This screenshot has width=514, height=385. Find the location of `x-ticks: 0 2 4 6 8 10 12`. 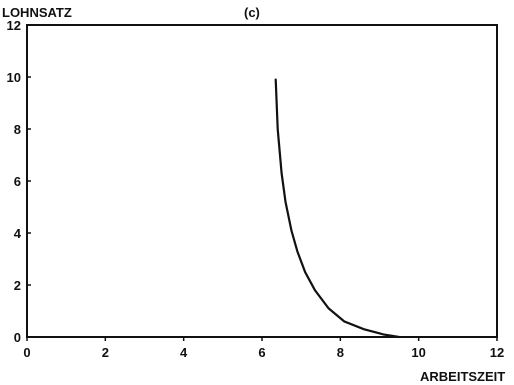

x-ticks: 0 2 4 6 8 10 12 is located at coordinates (263, 348).